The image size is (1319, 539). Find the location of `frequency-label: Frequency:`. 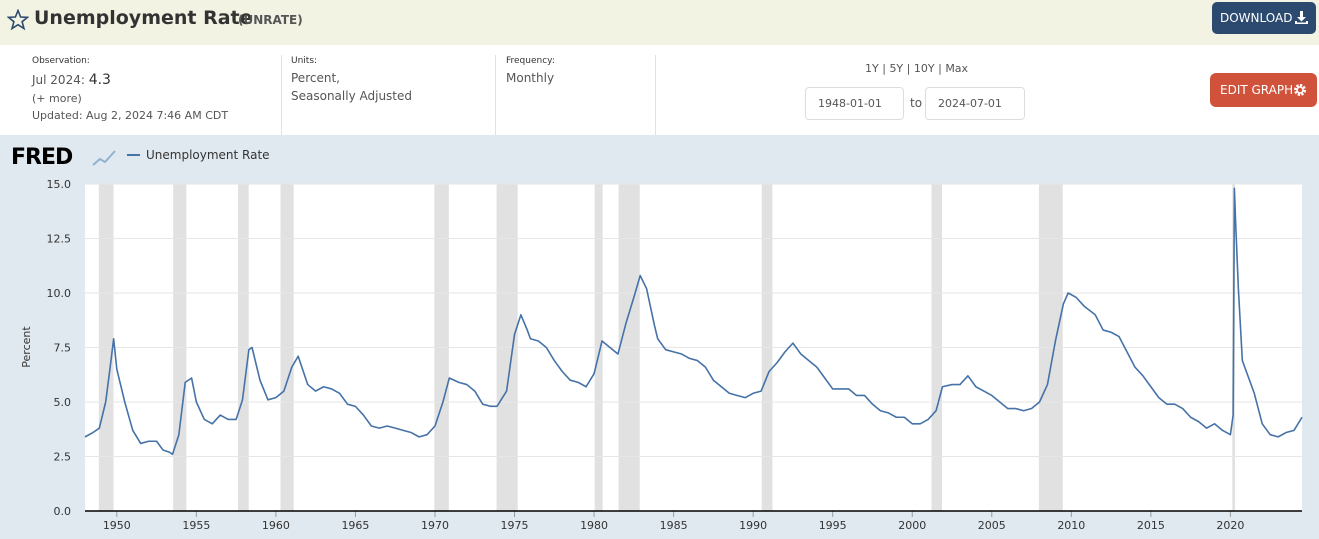

frequency-label: Frequency: is located at coordinates (530, 61).